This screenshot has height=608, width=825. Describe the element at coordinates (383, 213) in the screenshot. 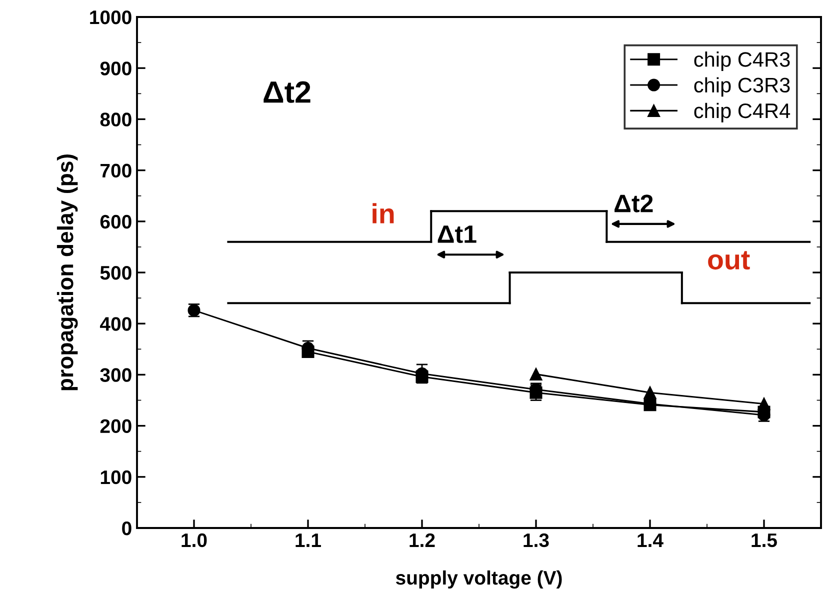

I see `annotation: in` at that location.